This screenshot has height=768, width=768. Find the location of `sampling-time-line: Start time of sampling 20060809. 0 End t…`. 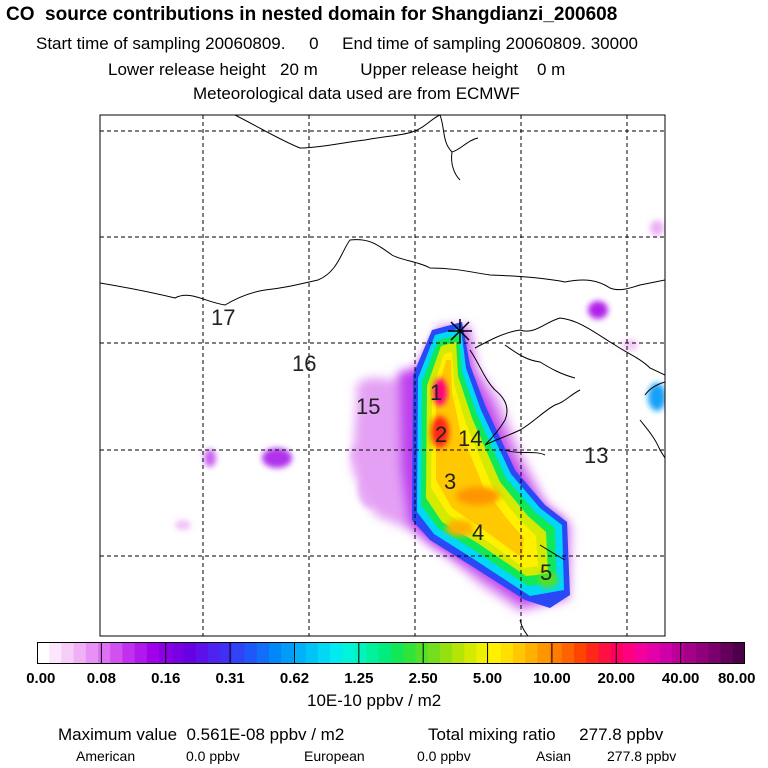

sampling-time-line: Start time of sampling 20060809. 0 End t… is located at coordinates (337, 43).